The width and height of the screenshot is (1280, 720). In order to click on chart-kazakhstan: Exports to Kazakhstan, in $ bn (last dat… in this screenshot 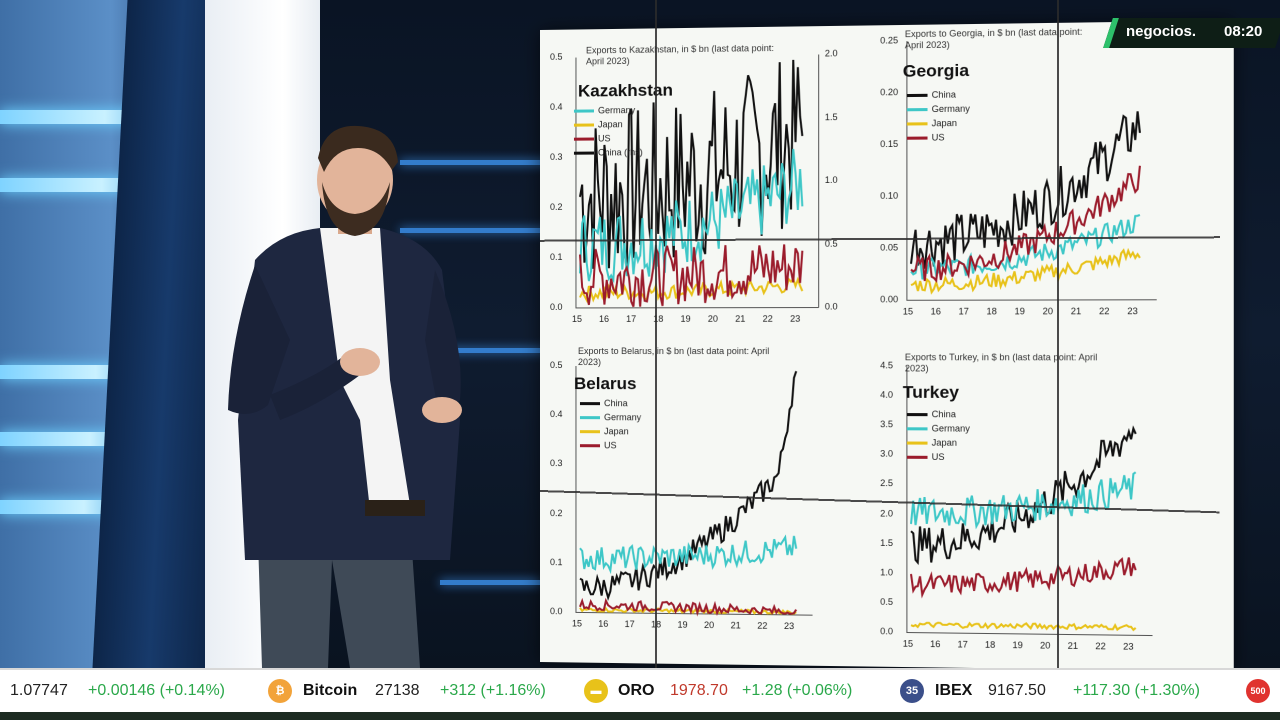, I will do `click(708, 186)`.